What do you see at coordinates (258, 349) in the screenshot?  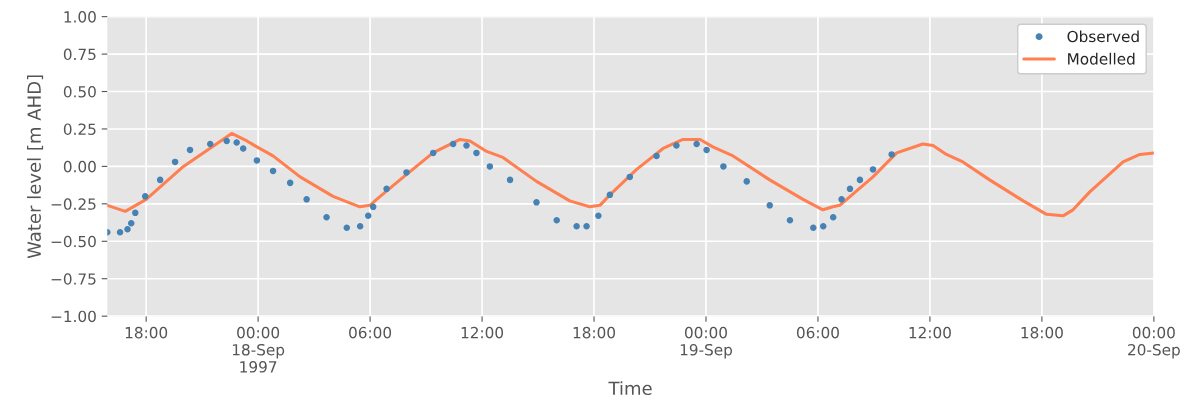 I see `x-tick-label: 00:00 18-Sep 1997` at bounding box center [258, 349].